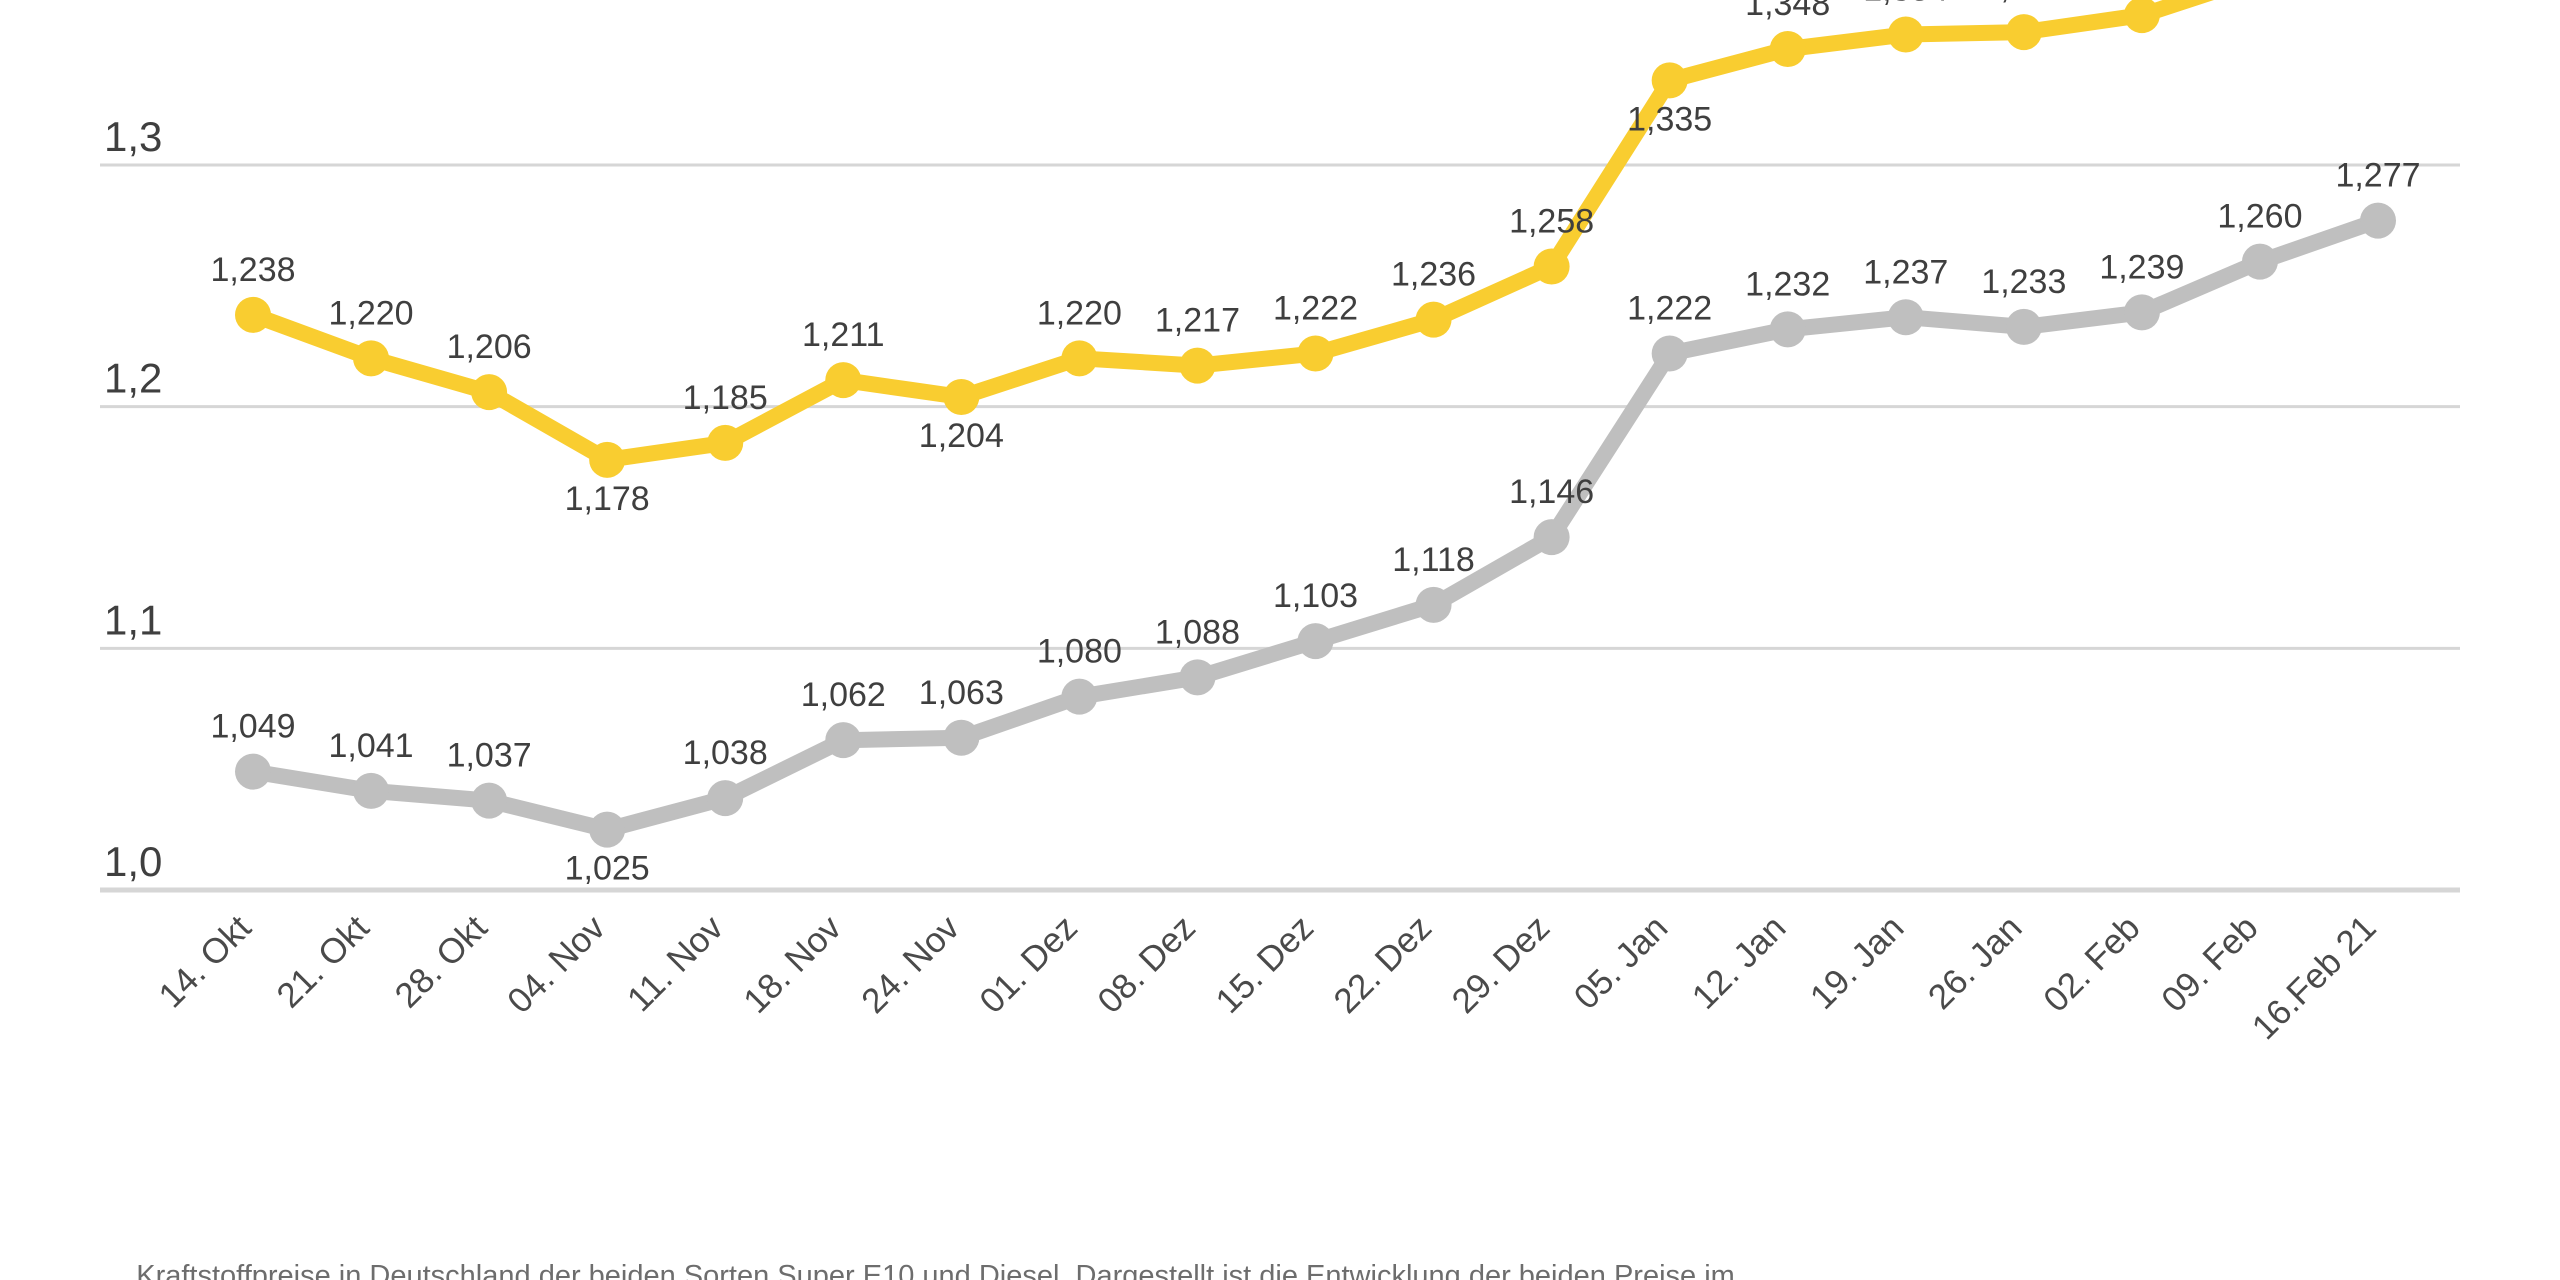 The width and height of the screenshot is (2560, 1280). What do you see at coordinates (1739, 962) in the screenshot?
I see `x-axis-tick-label: 12. Jan` at bounding box center [1739, 962].